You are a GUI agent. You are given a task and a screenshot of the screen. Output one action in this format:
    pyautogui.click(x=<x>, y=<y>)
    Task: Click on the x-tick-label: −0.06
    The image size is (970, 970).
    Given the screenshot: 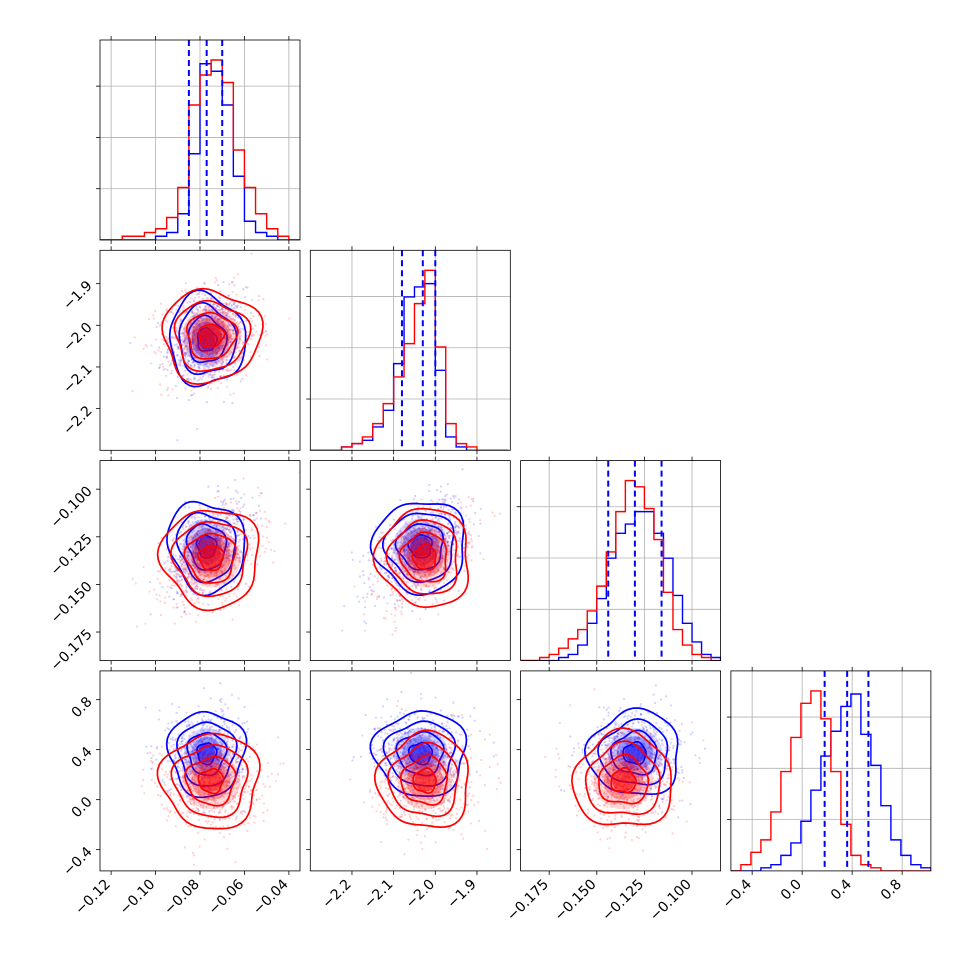 What is the action you would take?
    pyautogui.click(x=227, y=897)
    